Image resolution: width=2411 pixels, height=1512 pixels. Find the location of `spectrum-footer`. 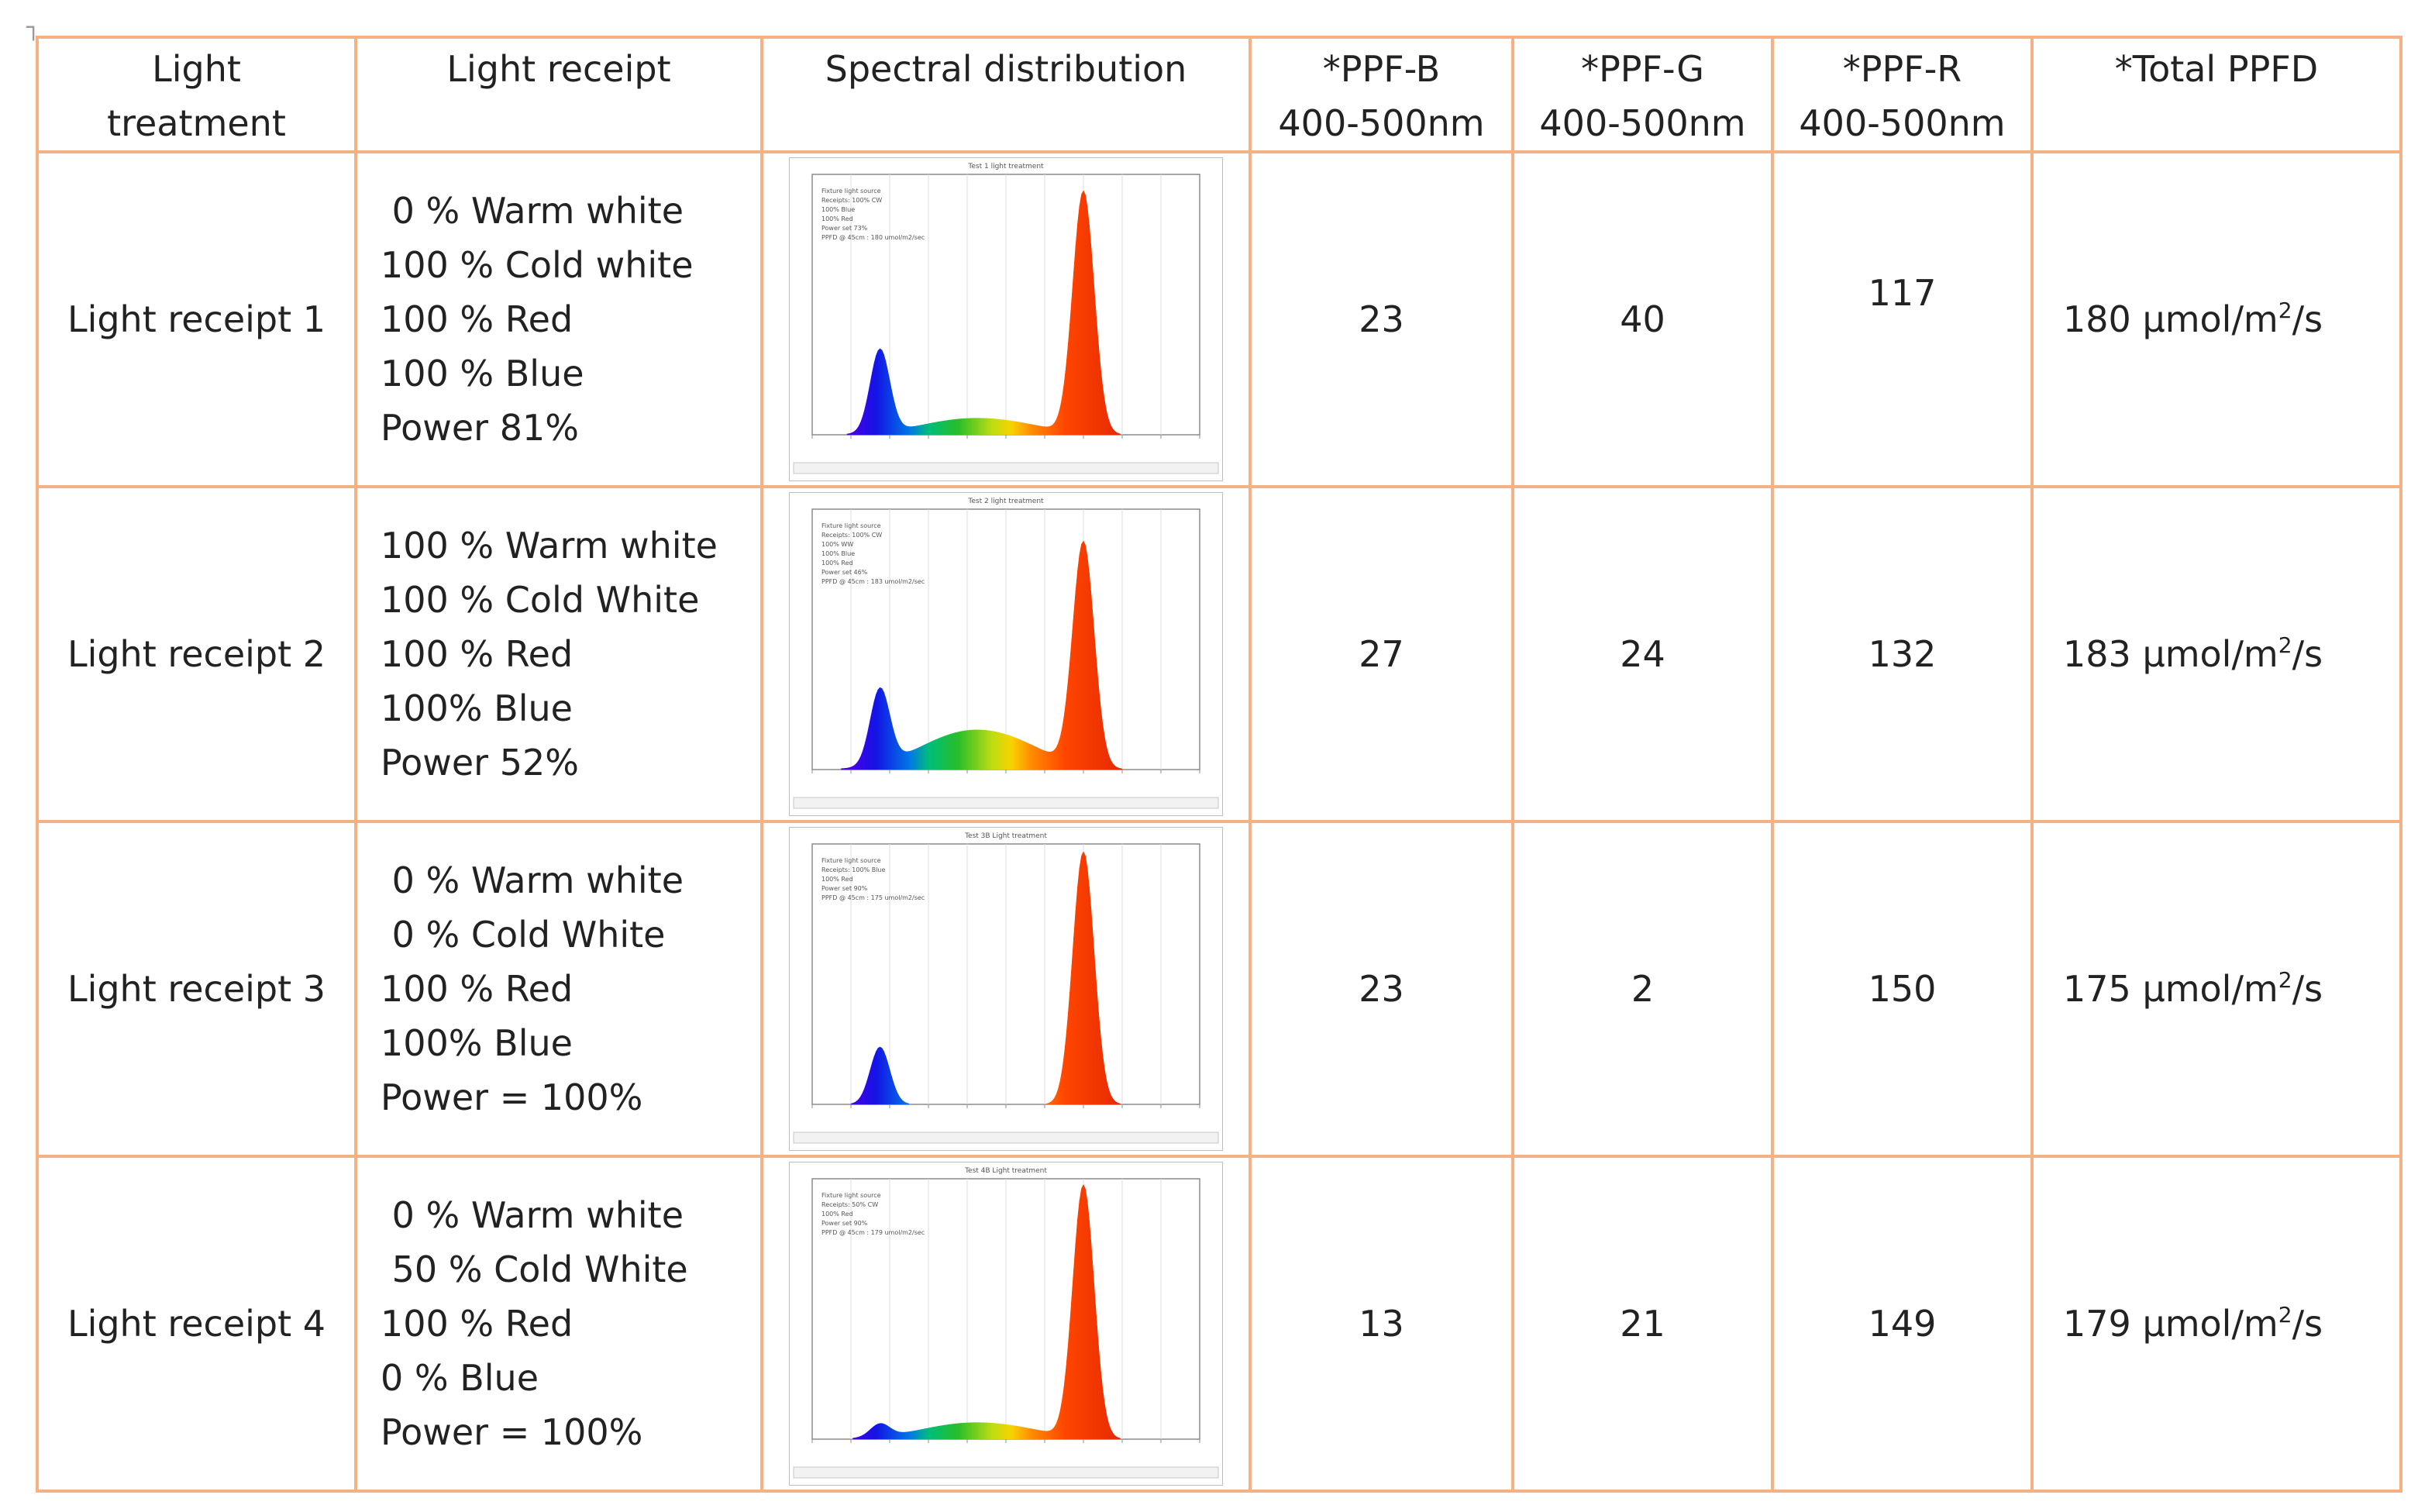

spectrum-footer is located at coordinates (1006, 468).